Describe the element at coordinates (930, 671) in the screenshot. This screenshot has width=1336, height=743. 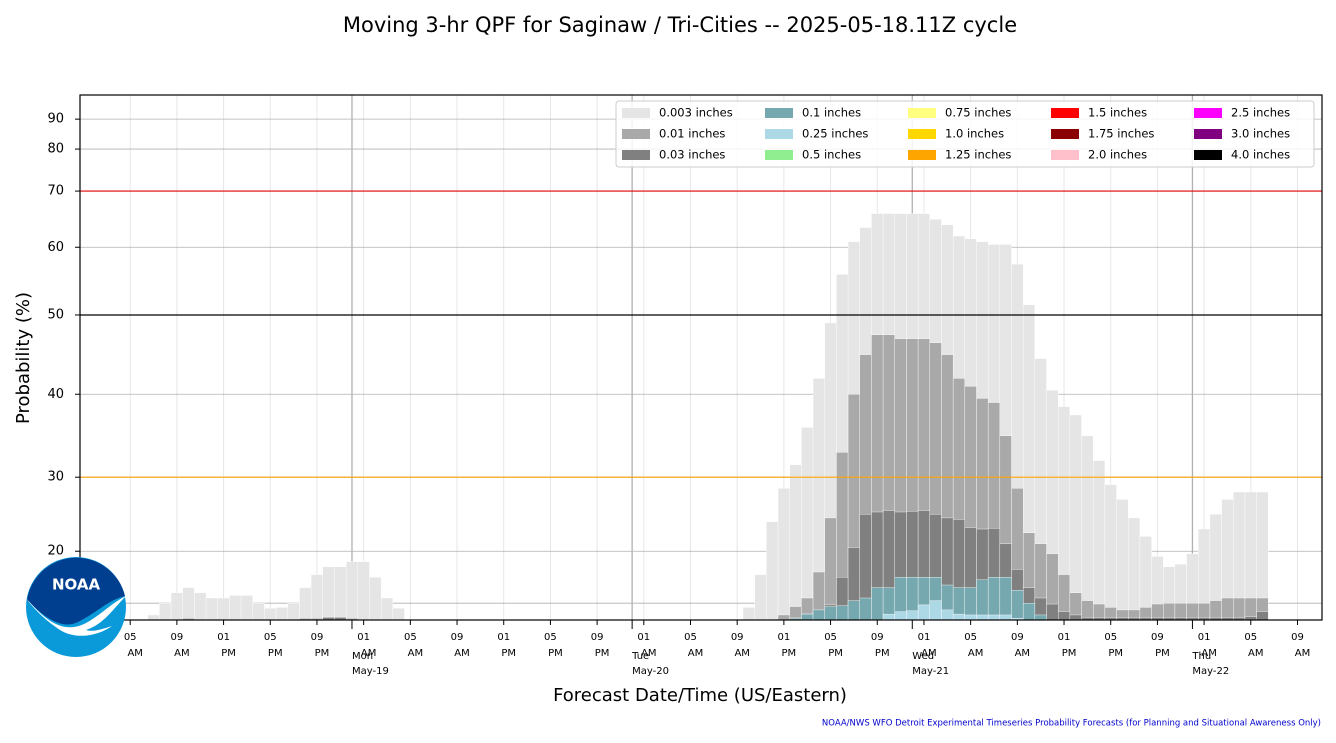
I see `day-label: May-21` at that location.